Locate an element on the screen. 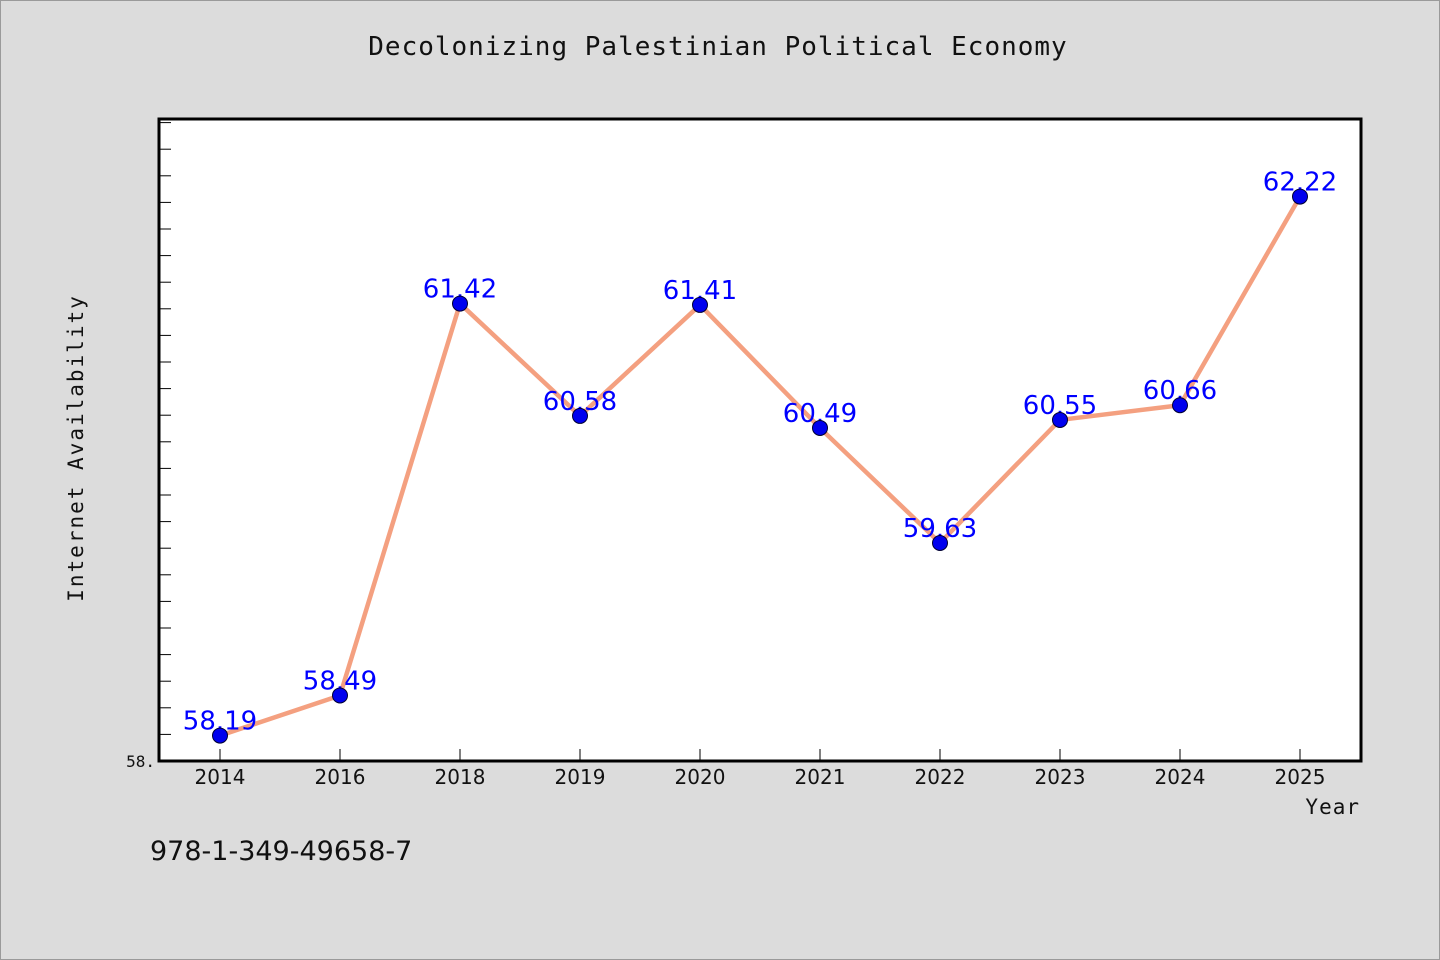 This screenshot has height=960, width=1440. x-axis-label: Year is located at coordinates (1332, 807).